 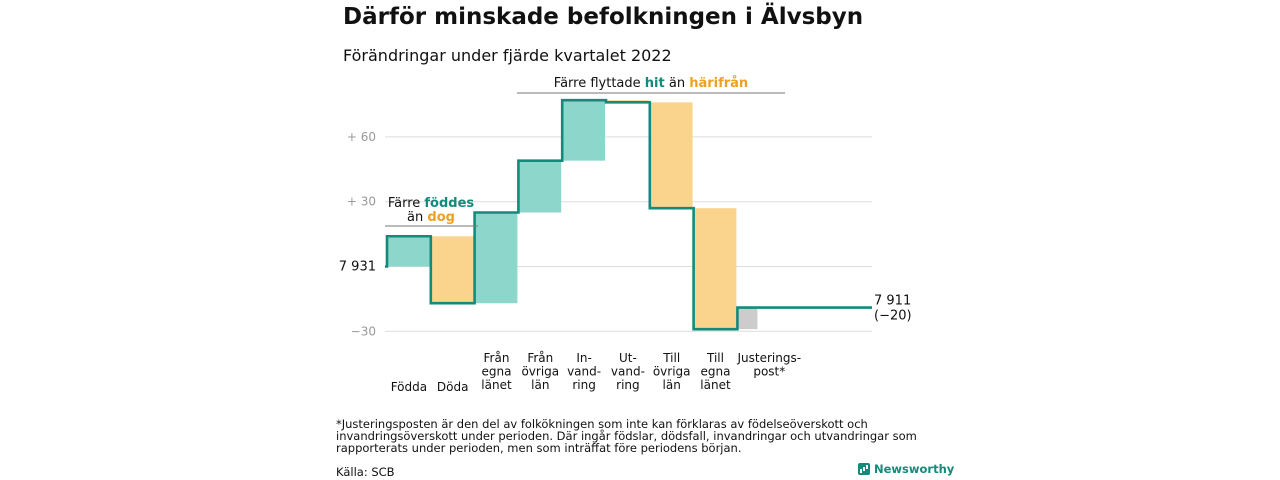 I want to click on y-tick-label: −30, so click(x=363, y=331).